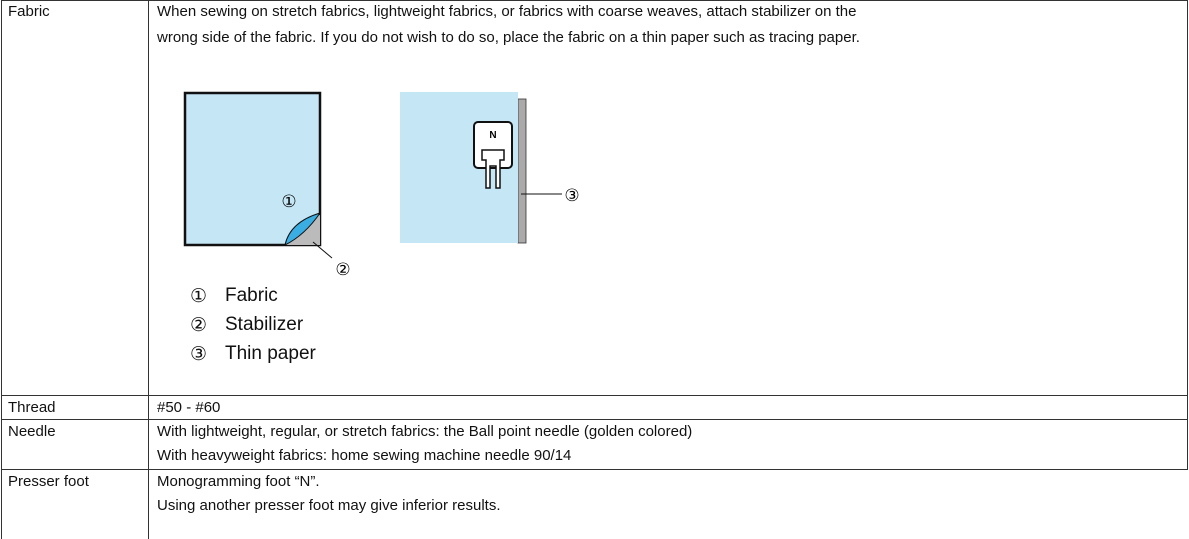  Describe the element at coordinates (238, 481) in the screenshot. I see `cell-text: Monogramming foot “N”.` at that location.